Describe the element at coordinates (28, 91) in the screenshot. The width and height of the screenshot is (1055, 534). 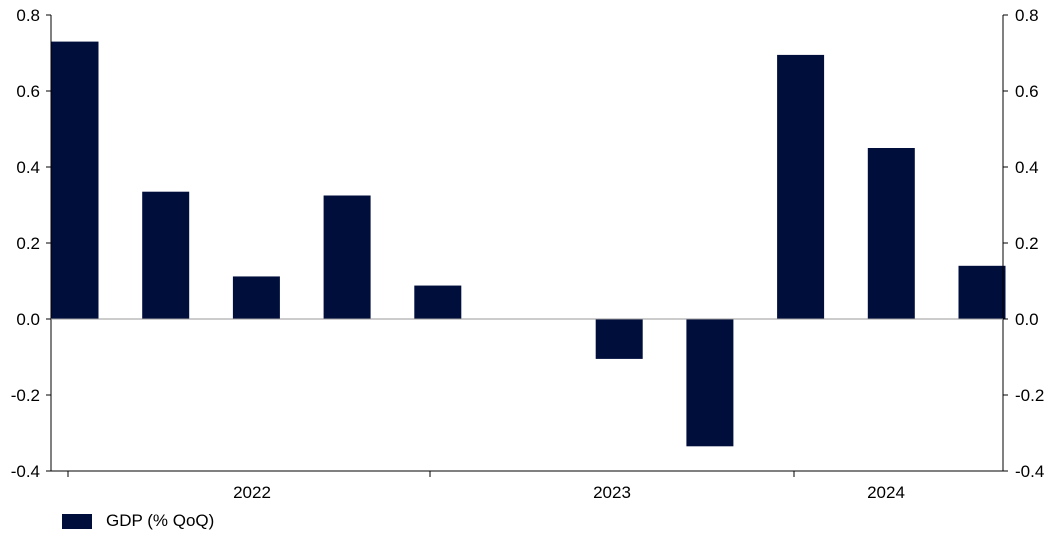
I see `left-y-tick-label: 0.6` at that location.